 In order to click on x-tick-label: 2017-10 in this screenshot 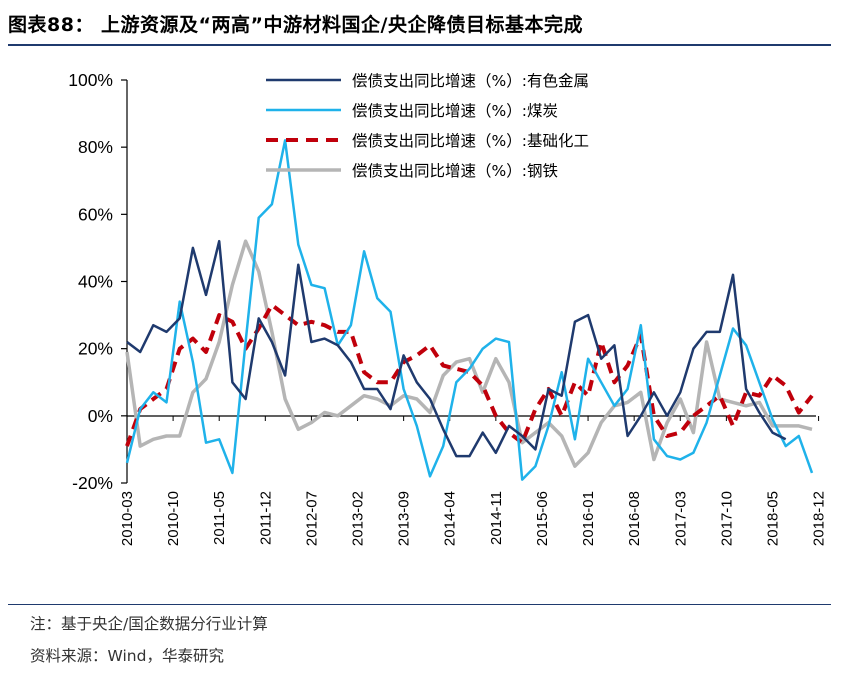, I will do `click(726, 518)`.